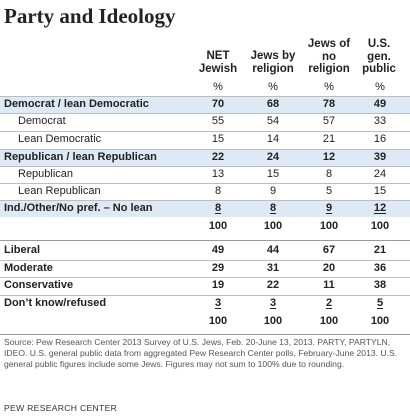  What do you see at coordinates (195, 250) in the screenshot?
I see `table-row: Liberal 49 44 67 21` at bounding box center [195, 250].